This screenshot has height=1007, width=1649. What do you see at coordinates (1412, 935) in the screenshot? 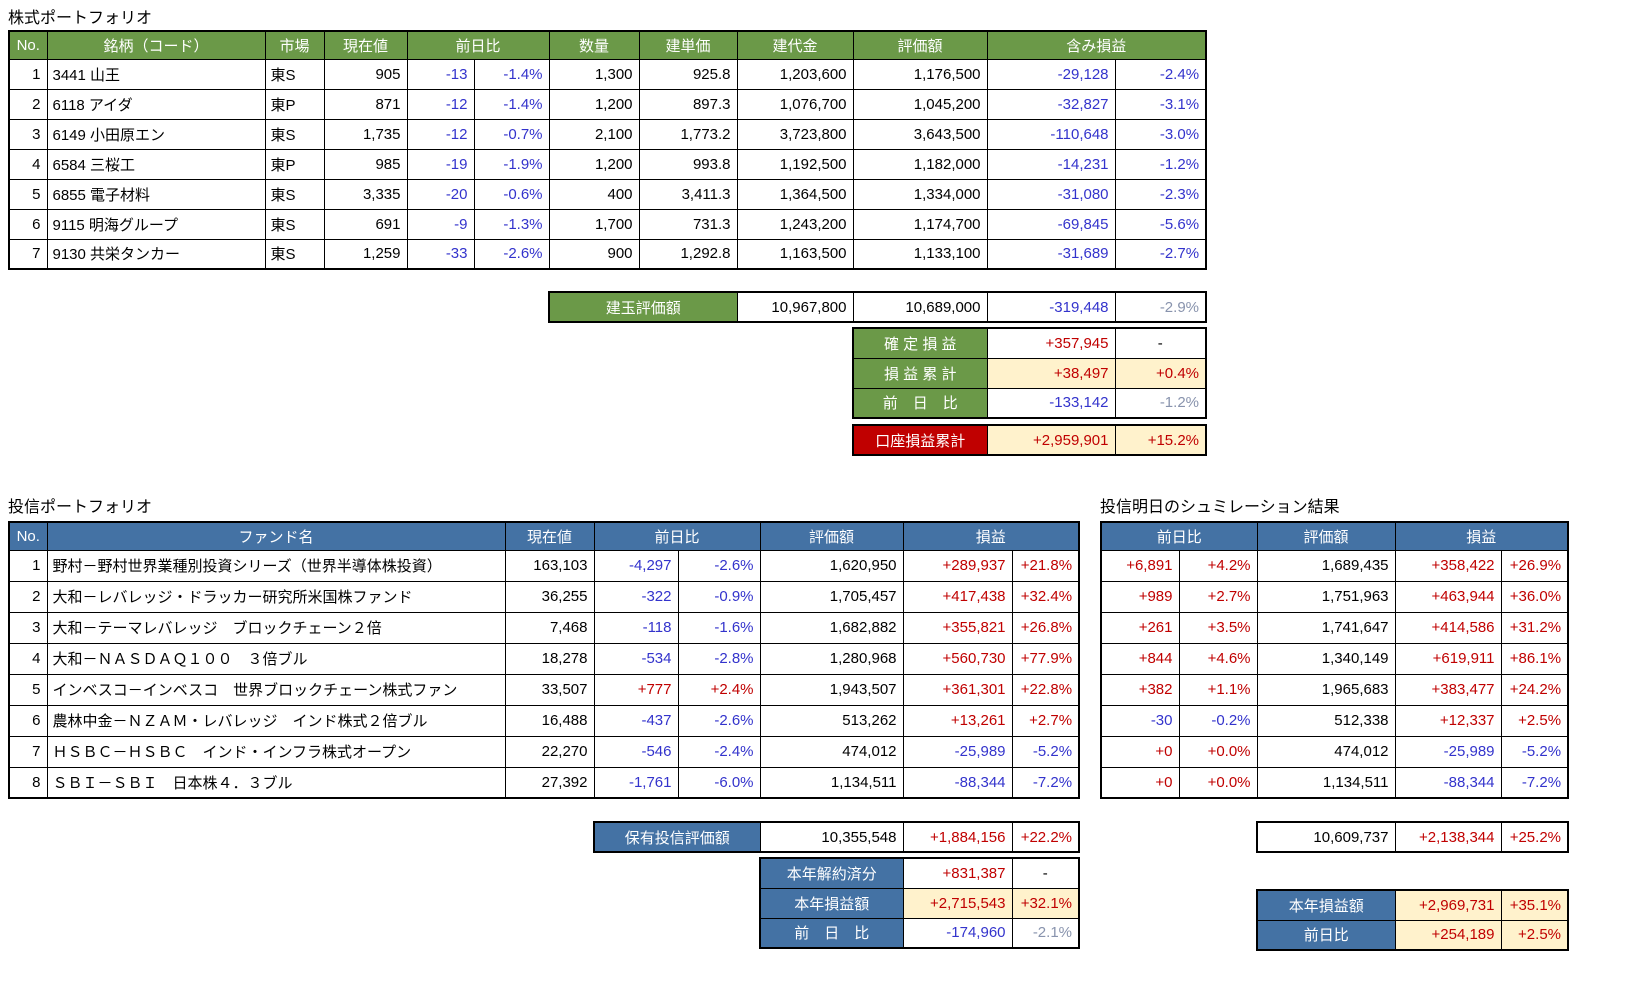
I see `sim-day-change-row: 前日比 +254,189 +2.5%` at bounding box center [1412, 935].